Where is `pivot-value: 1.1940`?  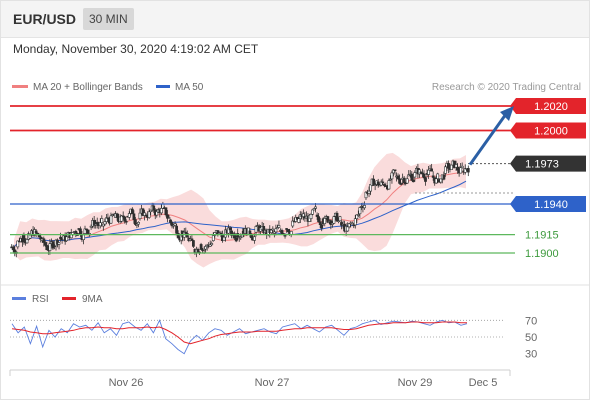
pivot-value: 1.1940 is located at coordinates (551, 205).